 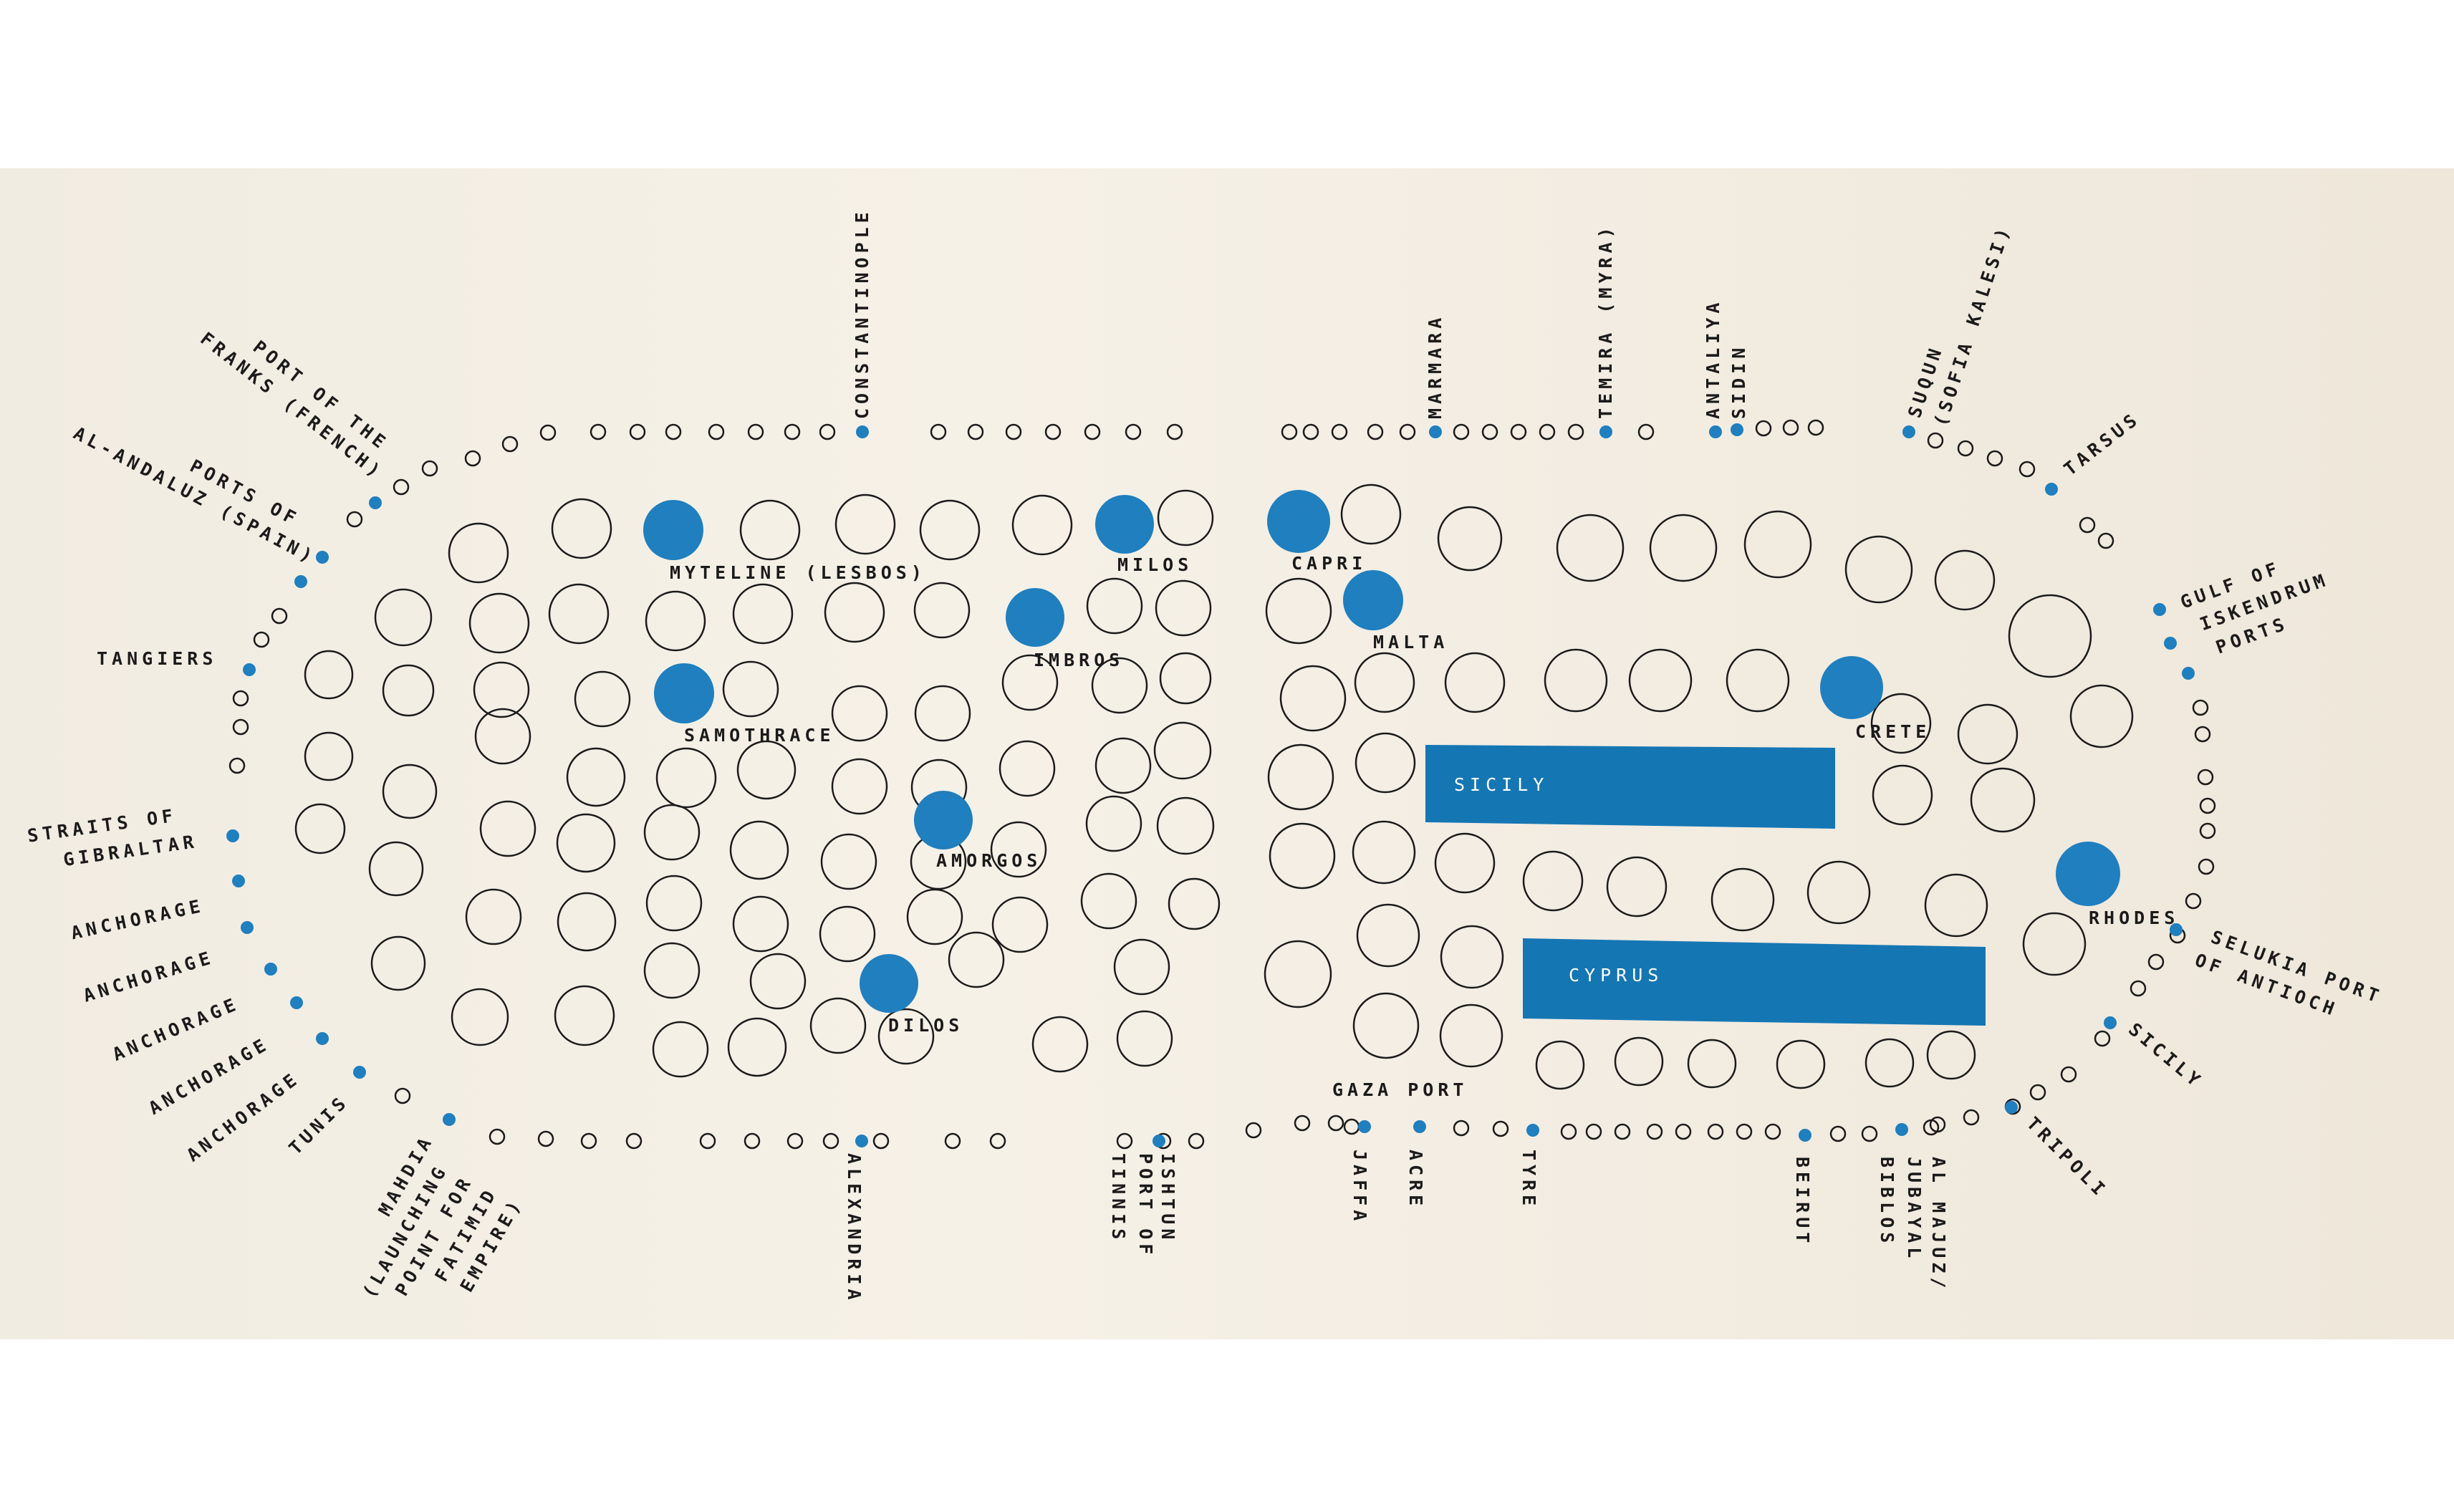 I want to click on svg-text: ANTALIYA, so click(x=1713, y=359).